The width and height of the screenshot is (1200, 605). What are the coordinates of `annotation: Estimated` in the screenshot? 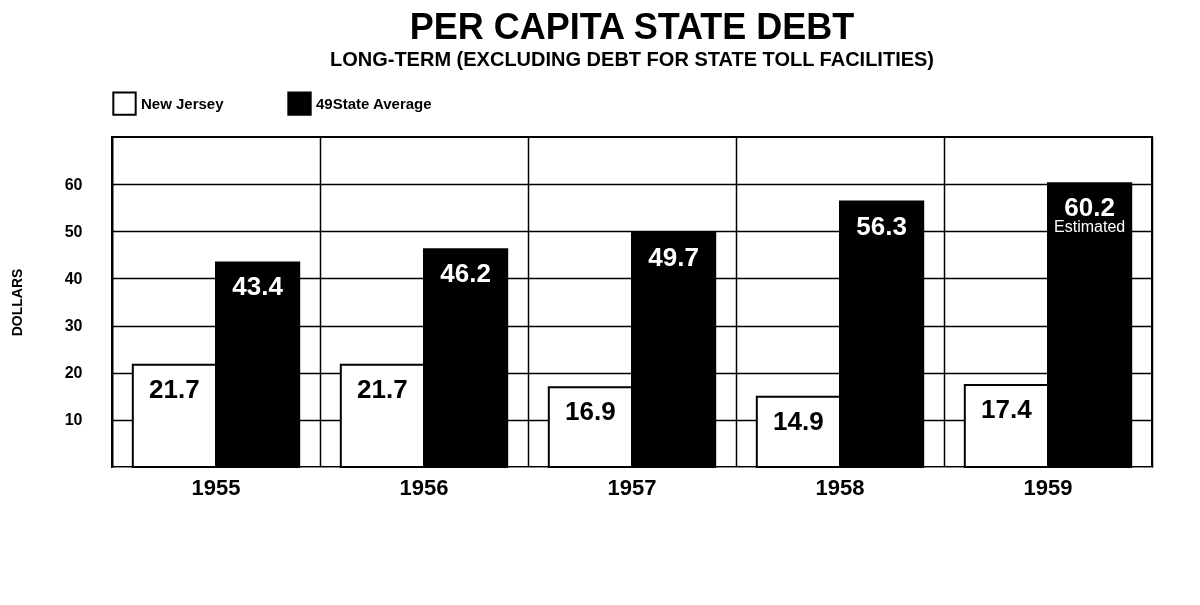 It's located at (1090, 226).